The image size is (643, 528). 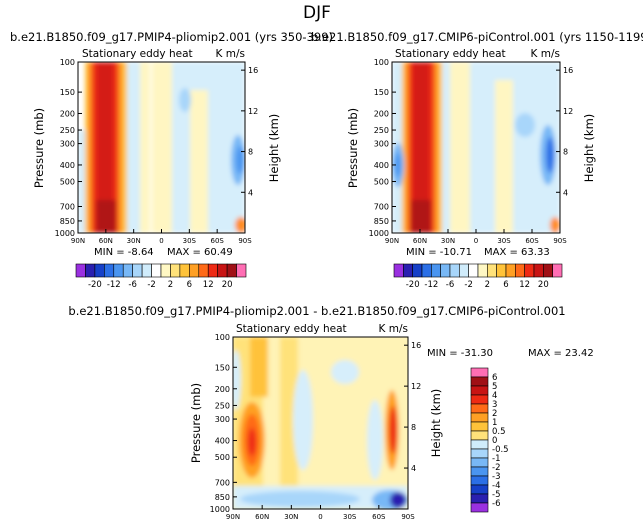 I want to click on panel-2-ylabel: Pressure (mb), so click(x=353, y=148).